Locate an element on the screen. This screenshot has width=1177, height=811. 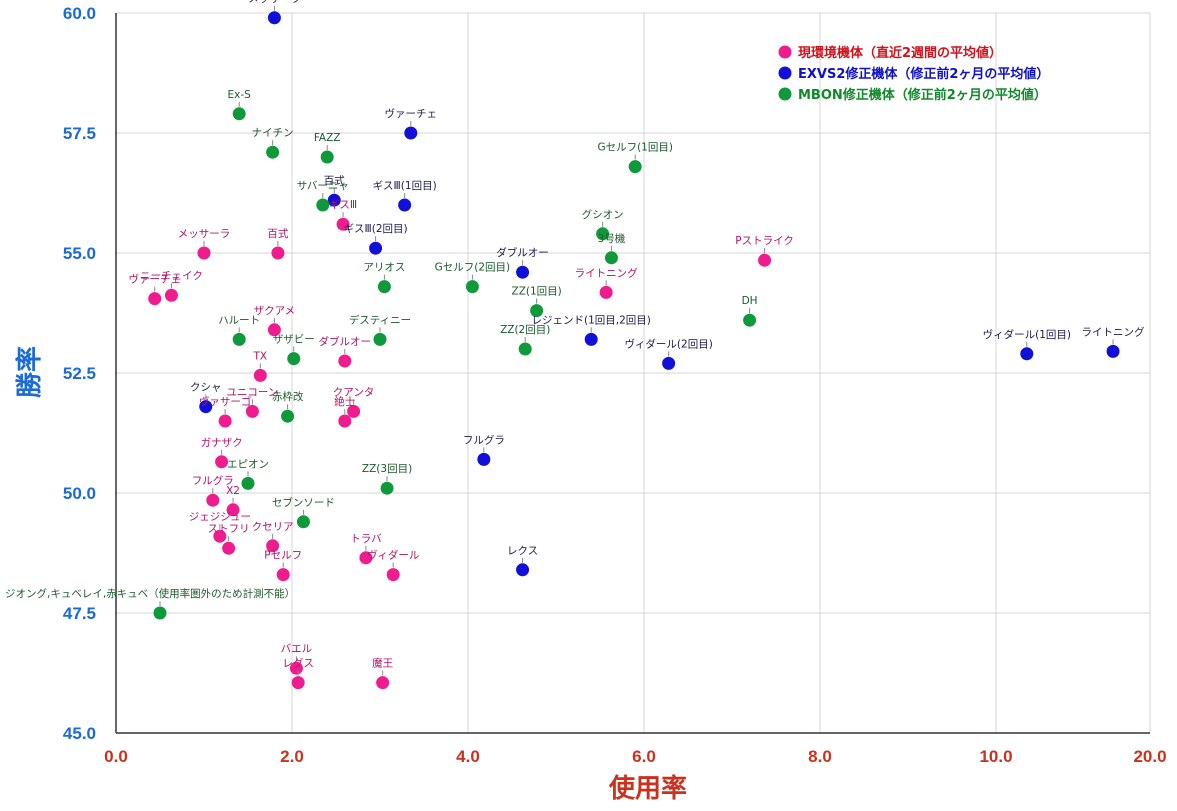
y-tick-label: 50.0 is located at coordinates (79, 493).